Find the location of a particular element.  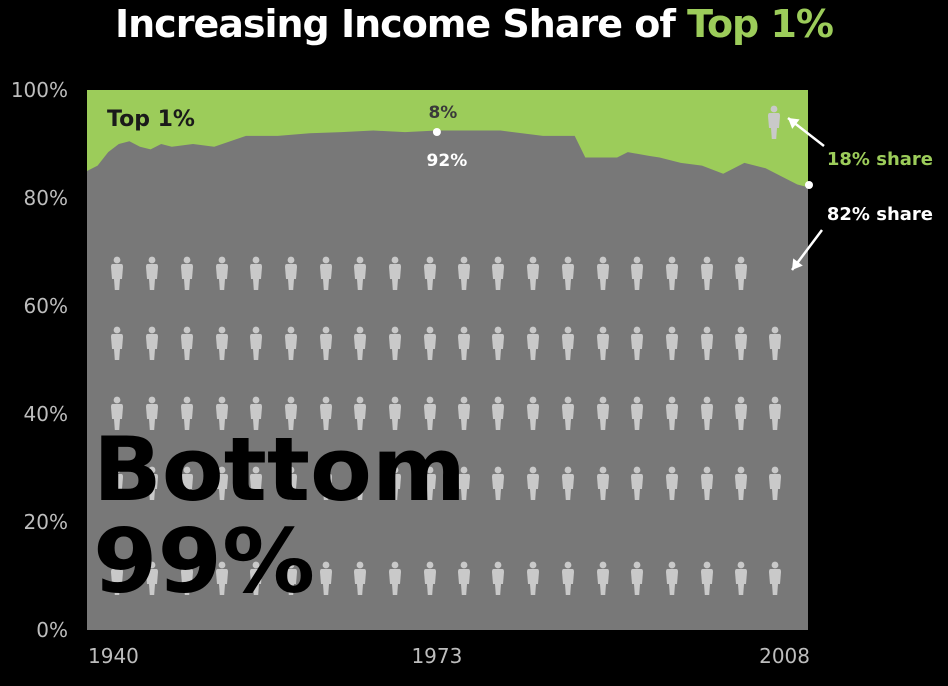

y-tick-label: 20% is located at coordinates (46, 522).